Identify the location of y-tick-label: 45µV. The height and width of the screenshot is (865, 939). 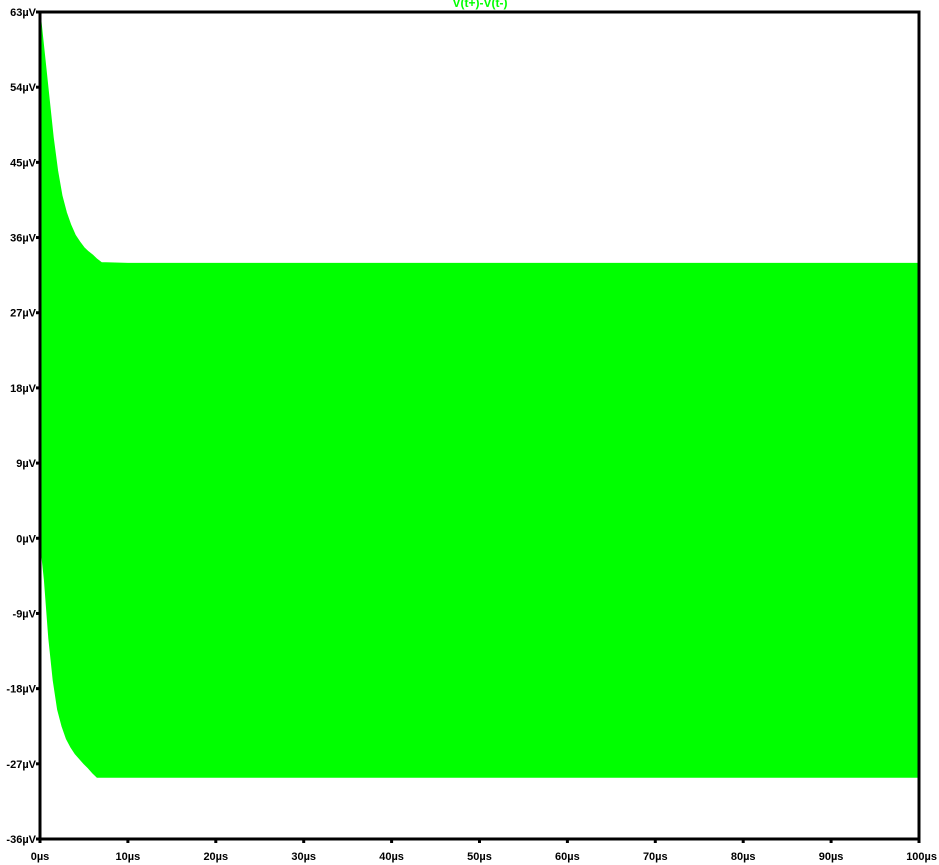
(23, 163).